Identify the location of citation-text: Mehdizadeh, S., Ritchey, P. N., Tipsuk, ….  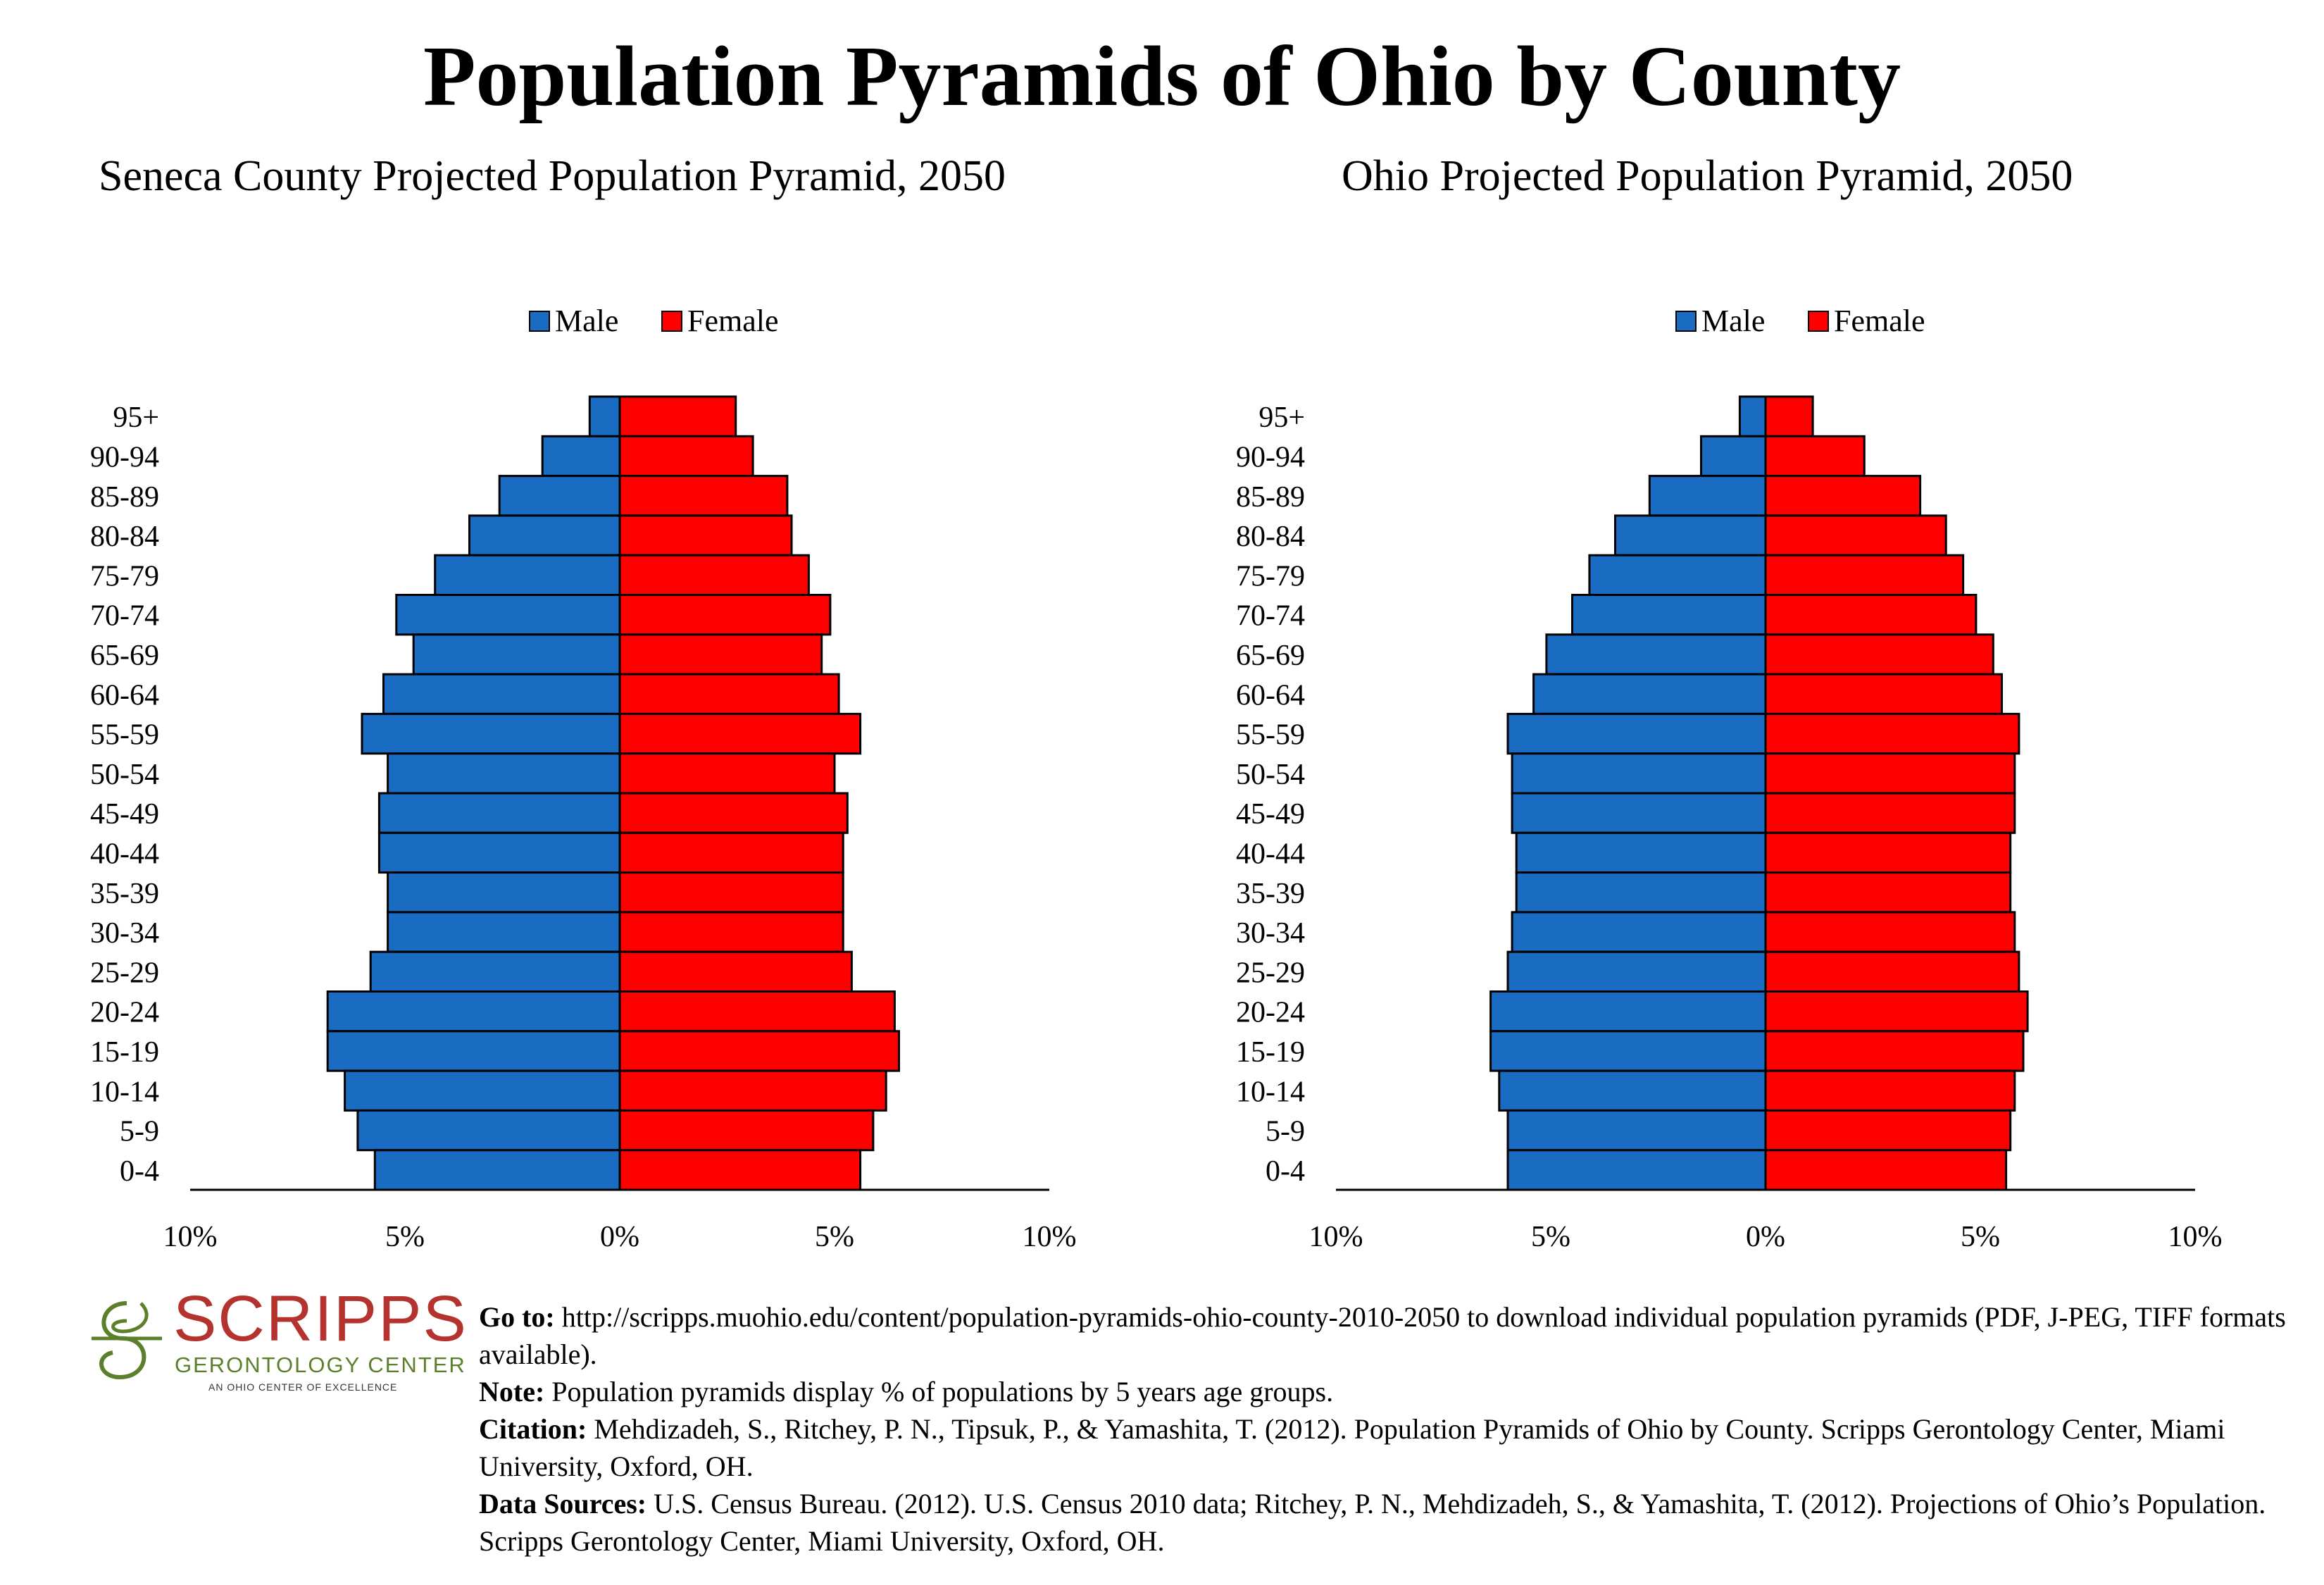
(1352, 1447).